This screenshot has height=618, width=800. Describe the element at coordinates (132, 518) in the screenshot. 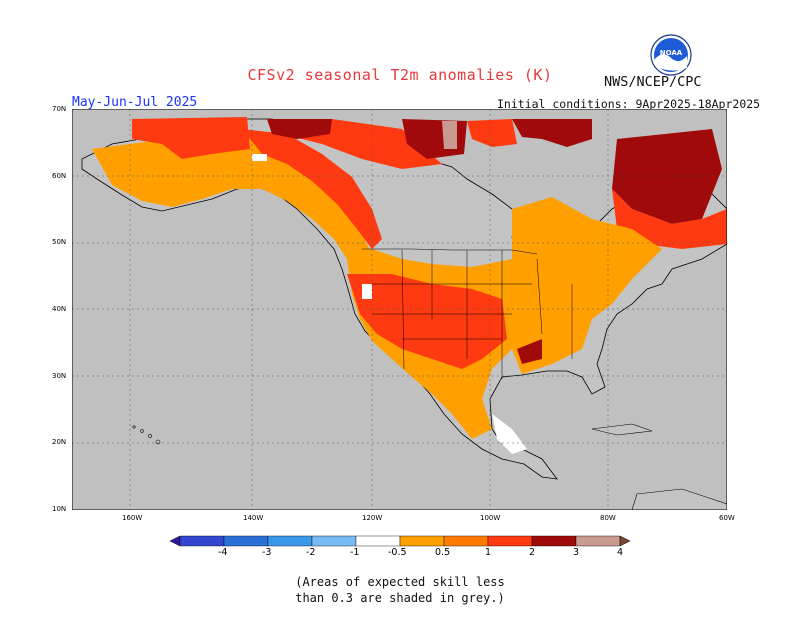

I see `lon-label: 160W` at that location.